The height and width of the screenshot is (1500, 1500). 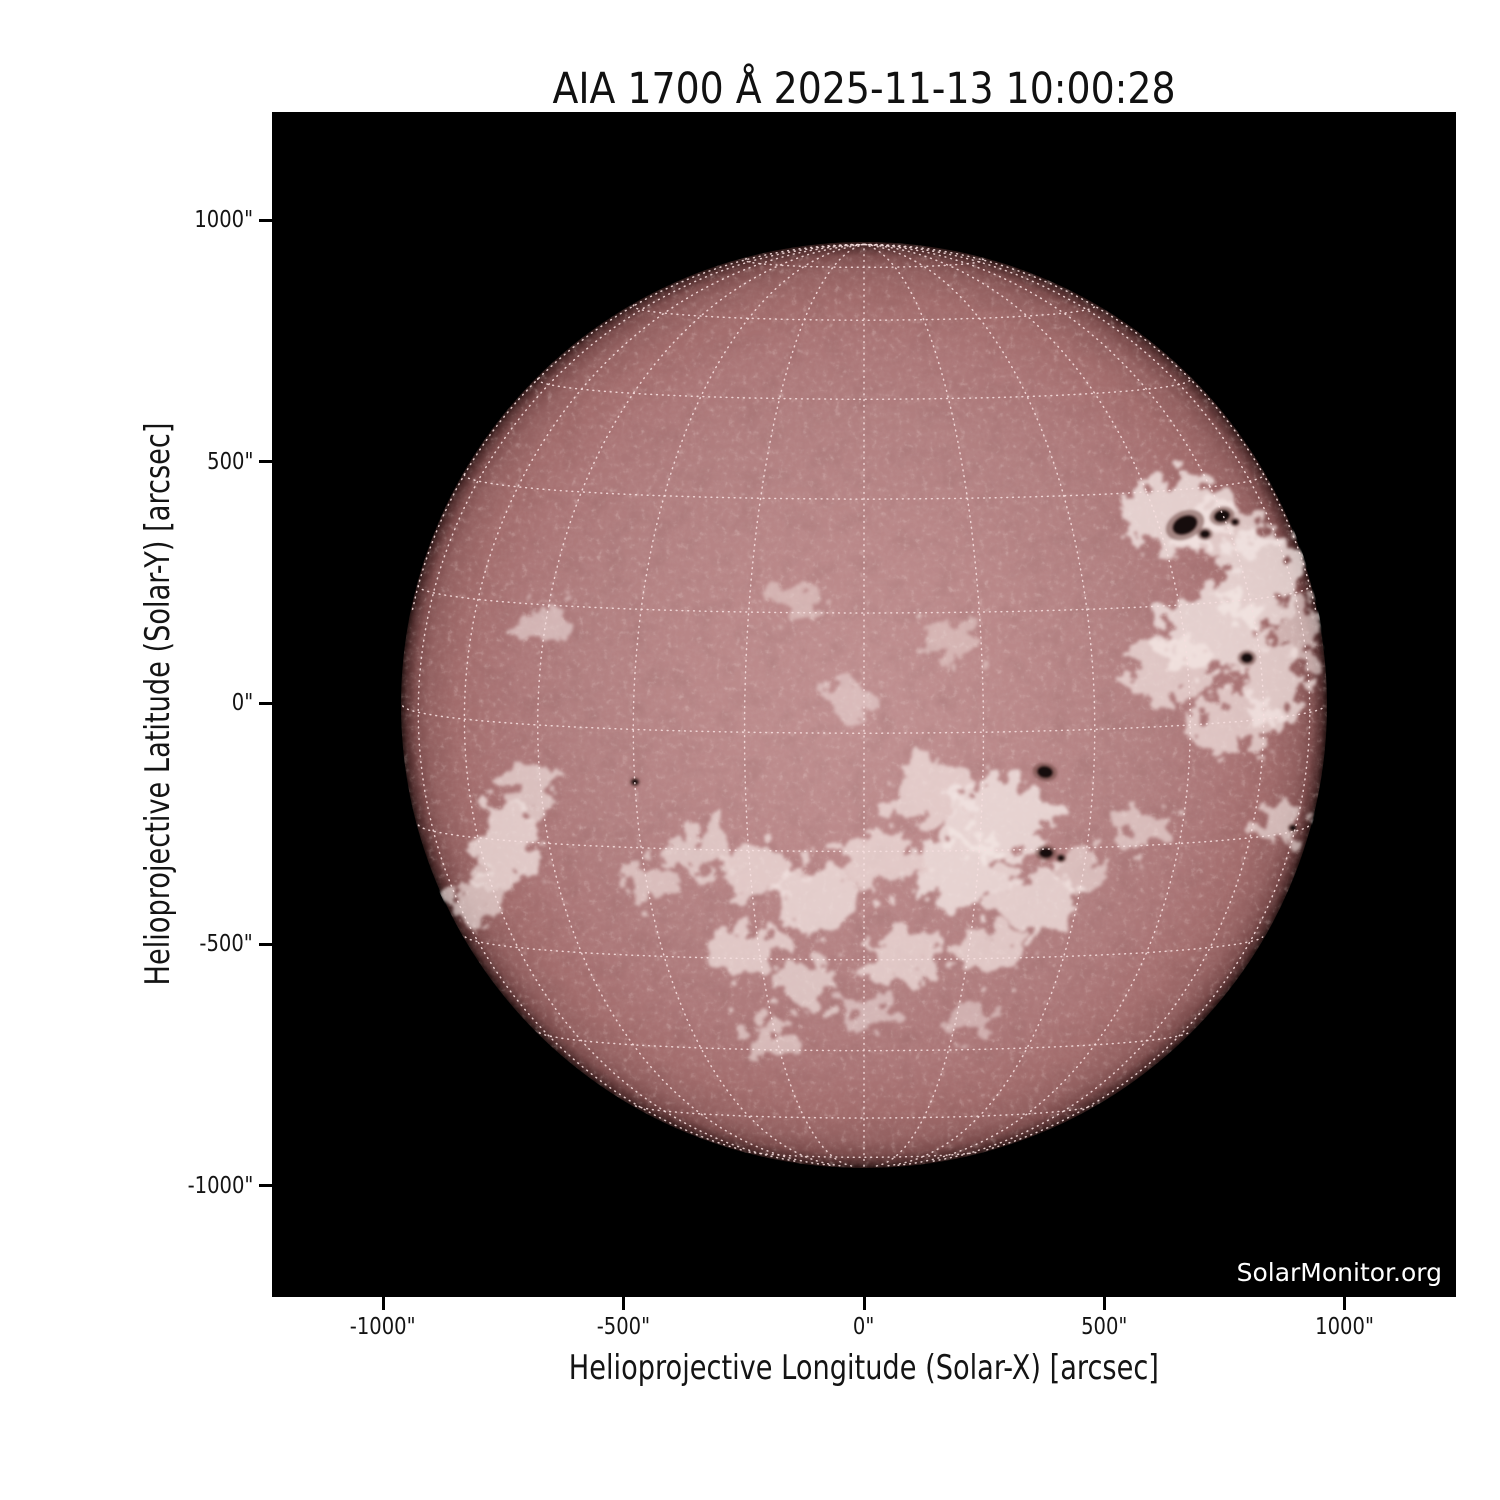 I want to click on x-tick-label: 1000", so click(x=1345, y=1327).